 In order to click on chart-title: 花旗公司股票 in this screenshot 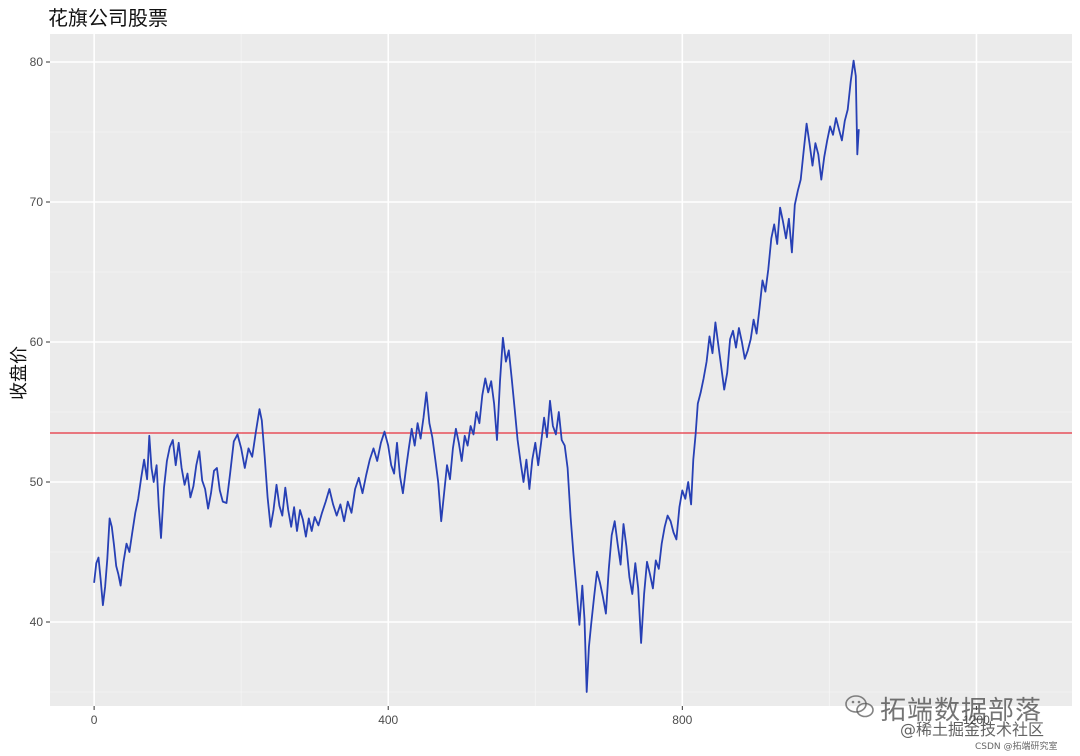, I will do `click(108, 18)`.